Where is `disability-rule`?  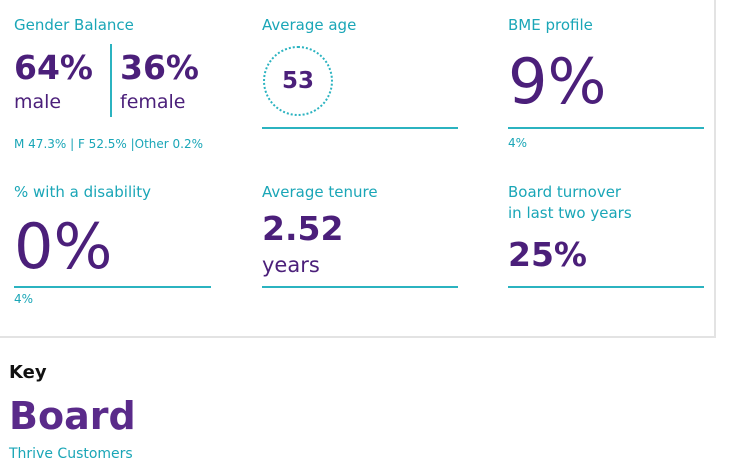 disability-rule is located at coordinates (112, 287).